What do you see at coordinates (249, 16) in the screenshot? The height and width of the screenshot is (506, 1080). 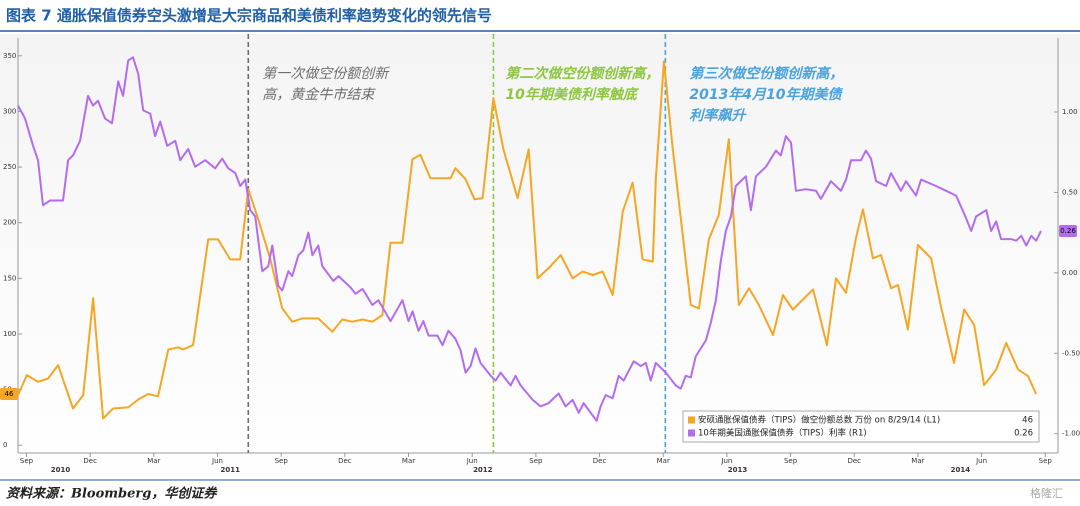 I see `chart-title: 图表 7 通胀保值债券空头激增是大宗商品和美债利率趋势变化的领先信号` at bounding box center [249, 16].